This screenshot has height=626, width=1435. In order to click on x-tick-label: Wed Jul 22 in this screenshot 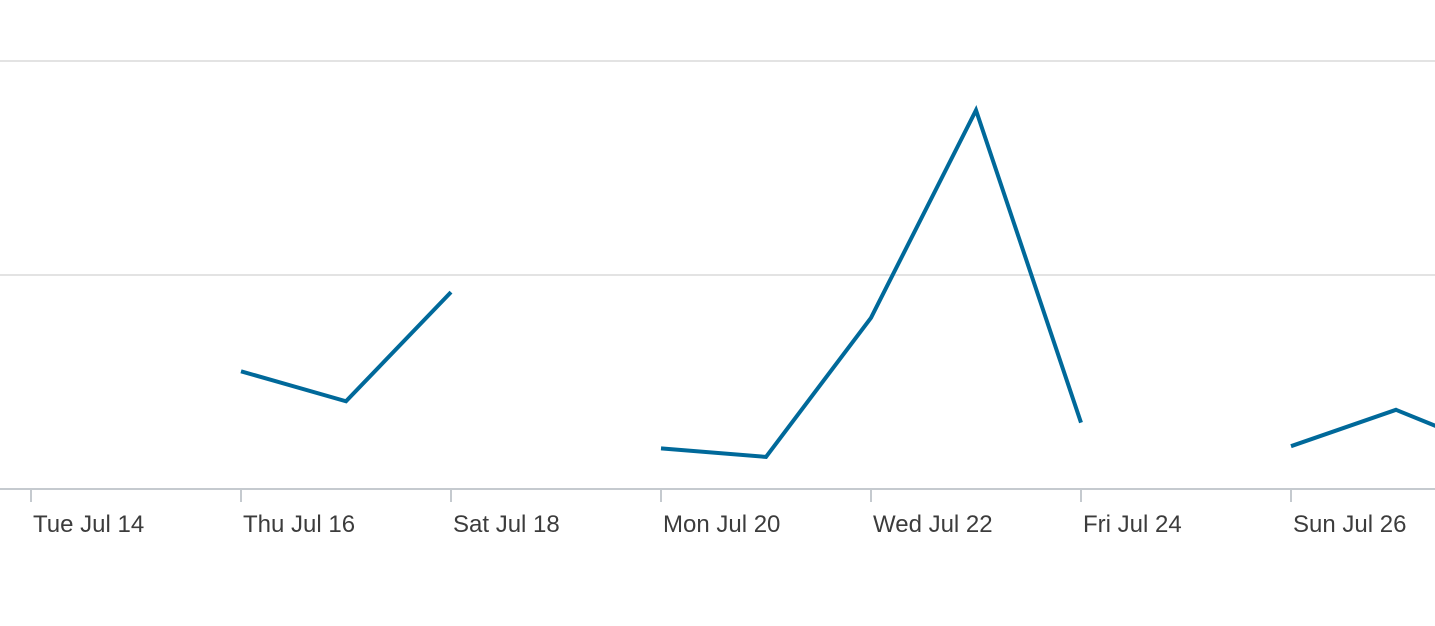, I will do `click(933, 524)`.